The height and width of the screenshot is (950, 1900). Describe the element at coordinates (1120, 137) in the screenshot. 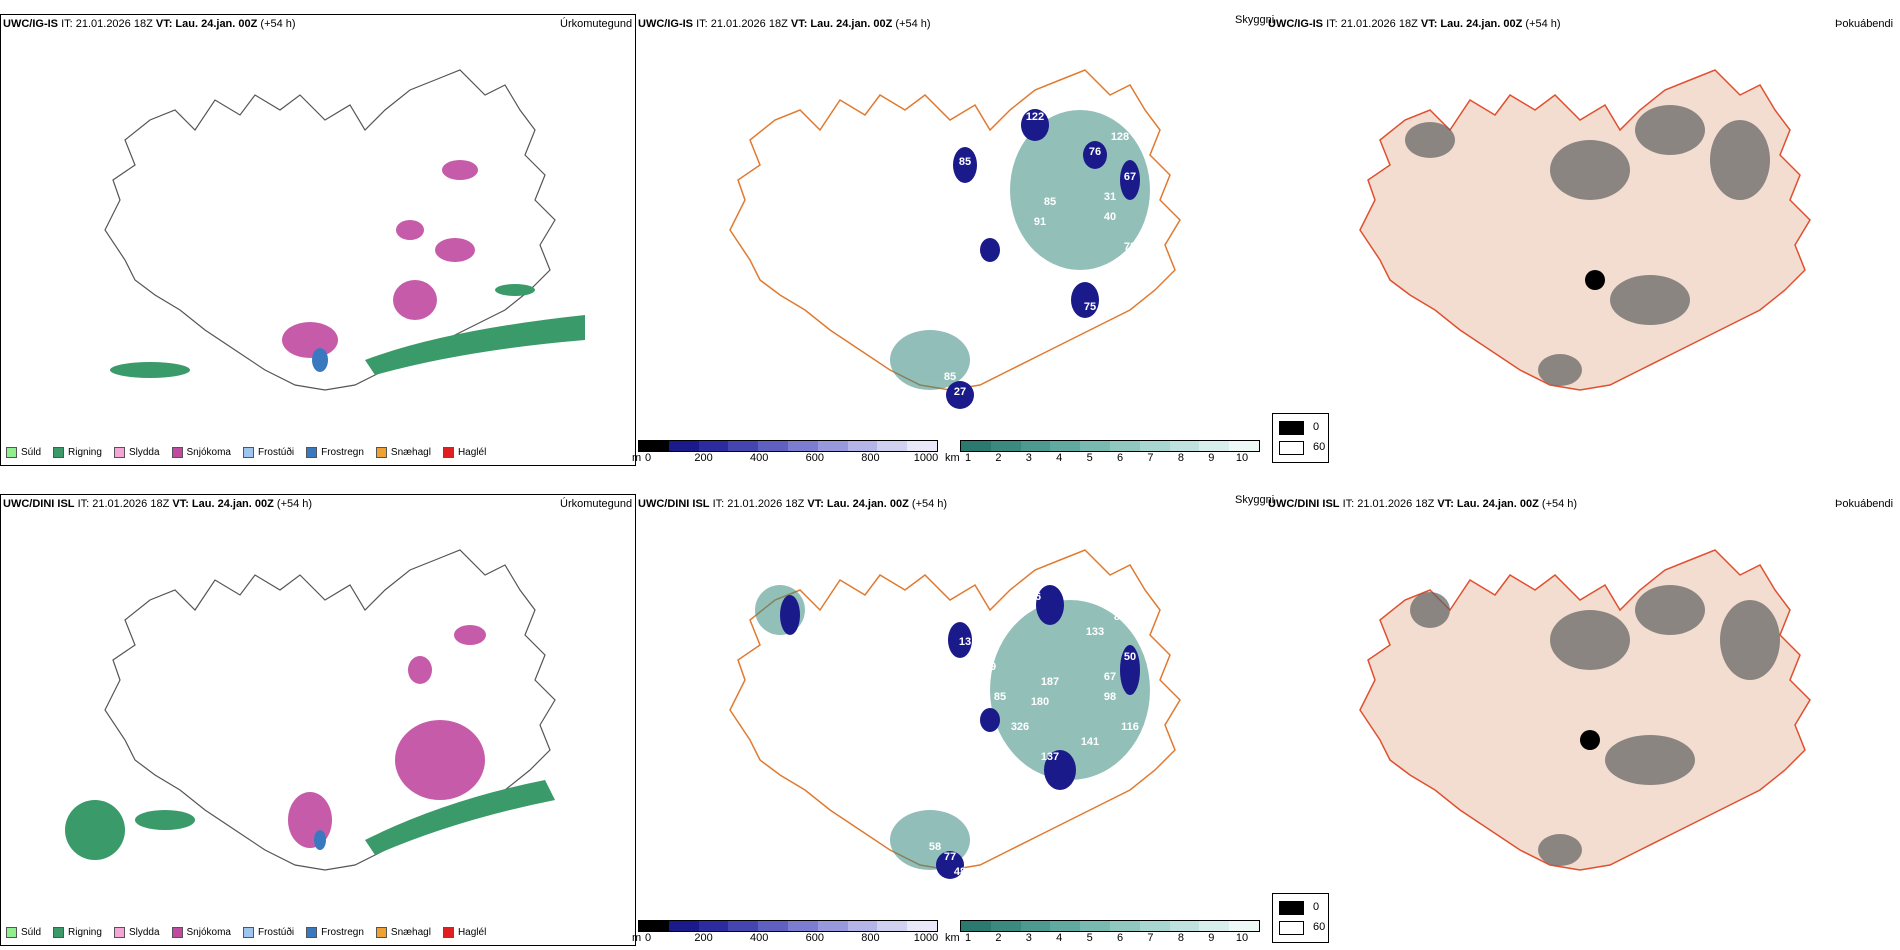

I see `vis-value-label: 128` at that location.